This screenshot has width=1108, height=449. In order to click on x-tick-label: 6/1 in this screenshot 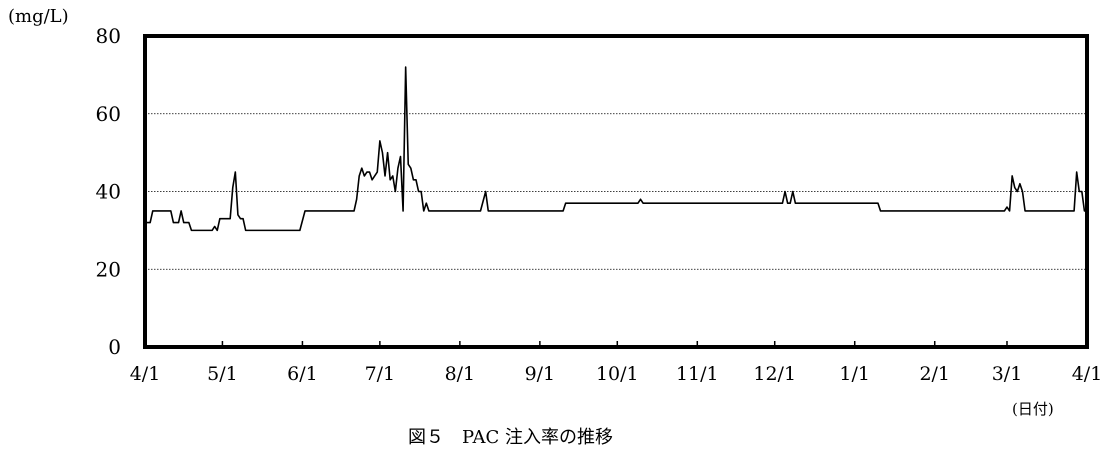, I will do `click(302, 374)`.